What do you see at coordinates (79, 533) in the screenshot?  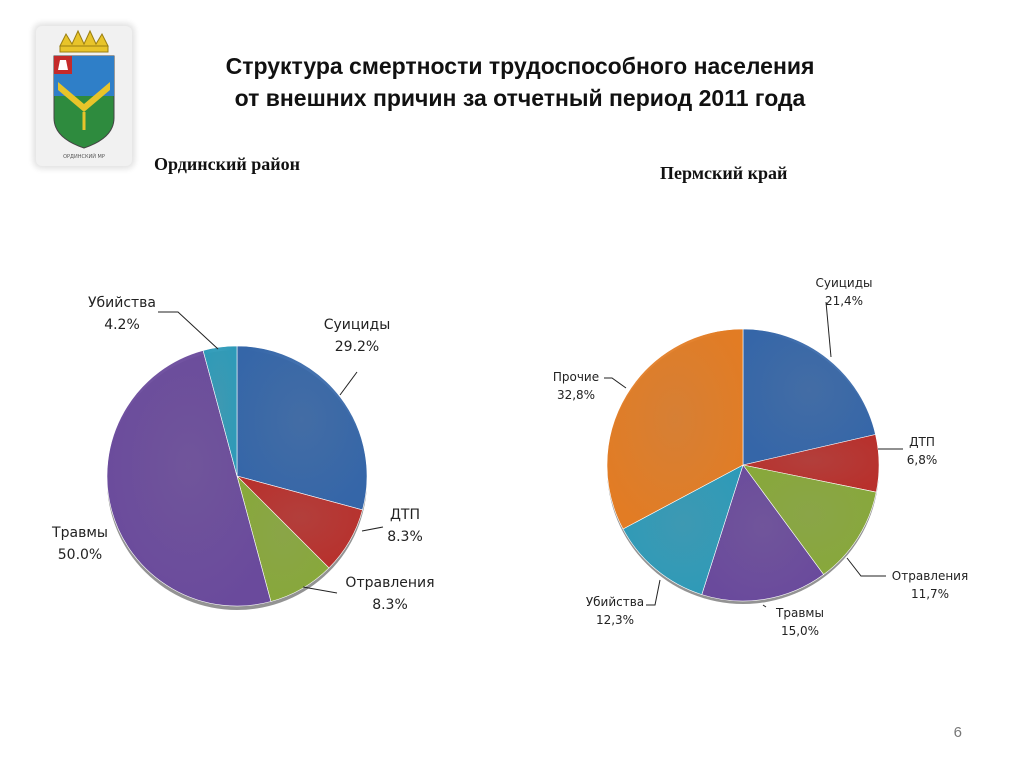 I see `left-label-3: Травмы` at bounding box center [79, 533].